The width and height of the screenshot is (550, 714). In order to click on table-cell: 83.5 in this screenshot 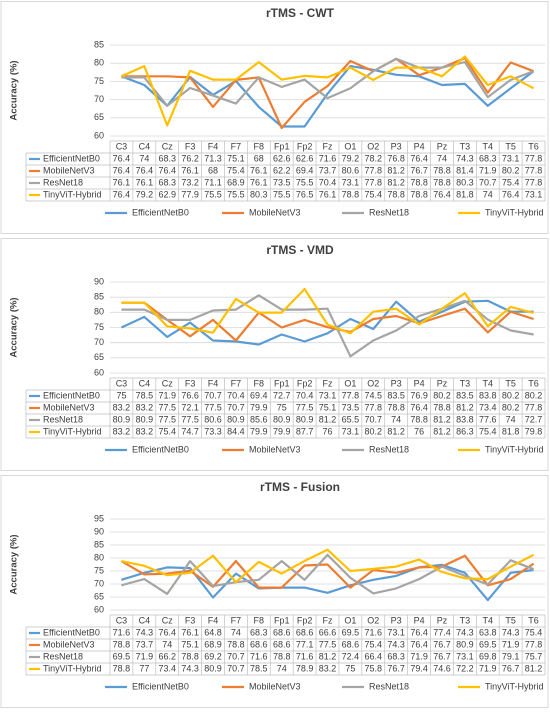, I will do `click(396, 395)`.